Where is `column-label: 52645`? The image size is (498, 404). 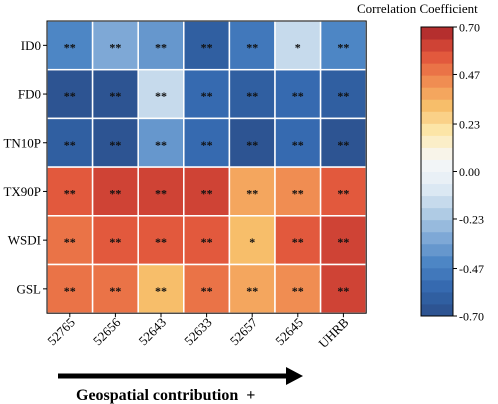
column-label: 52645 is located at coordinates (289, 332).